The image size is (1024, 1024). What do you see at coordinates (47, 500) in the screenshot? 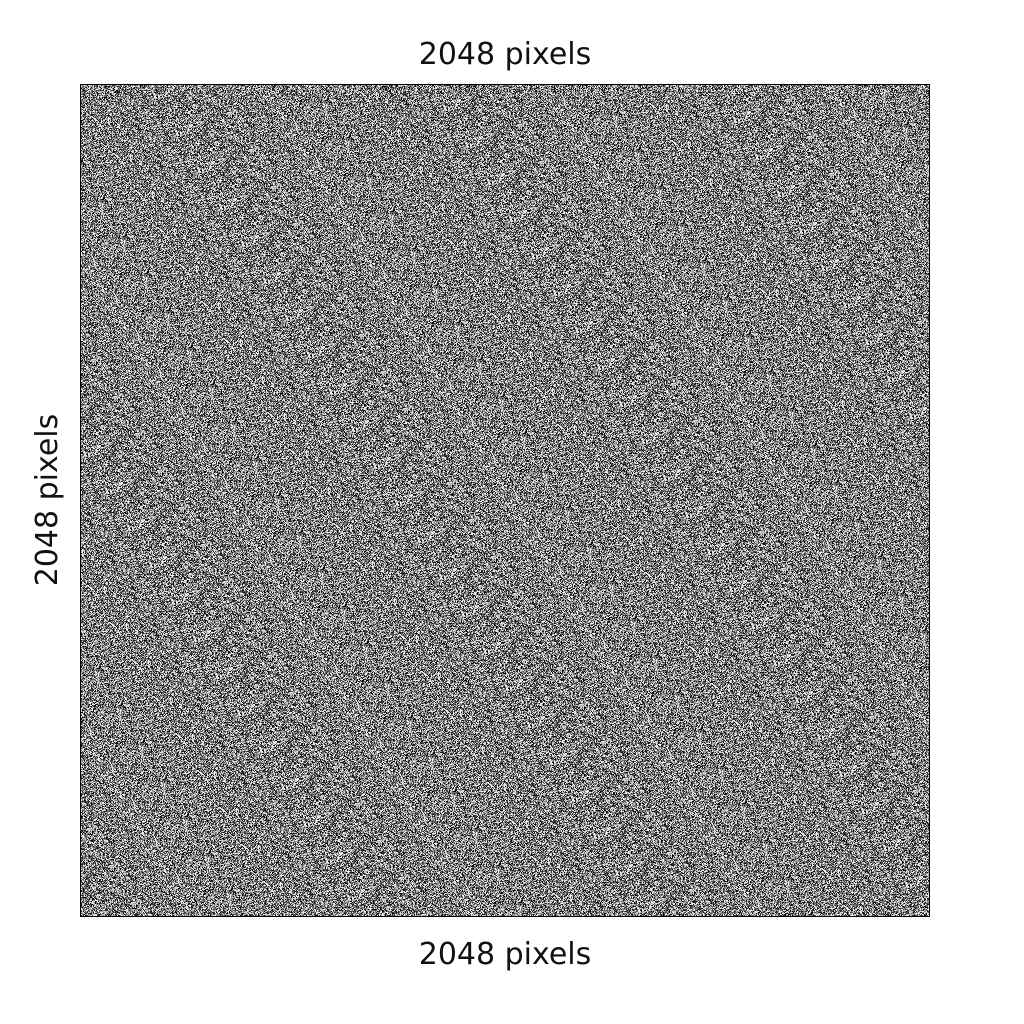
I see `left-dimension-label: 2048 pixels` at bounding box center [47, 500].